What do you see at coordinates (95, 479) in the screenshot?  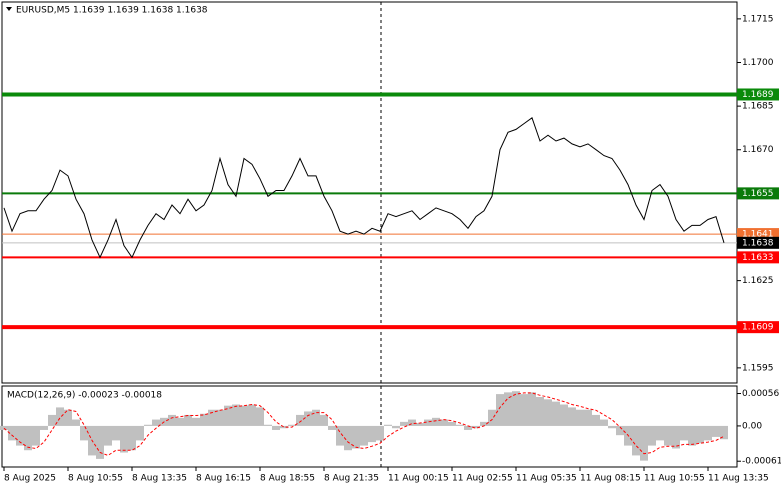 I see `x-tick-label: 8 Aug 10:55` at bounding box center [95, 479].